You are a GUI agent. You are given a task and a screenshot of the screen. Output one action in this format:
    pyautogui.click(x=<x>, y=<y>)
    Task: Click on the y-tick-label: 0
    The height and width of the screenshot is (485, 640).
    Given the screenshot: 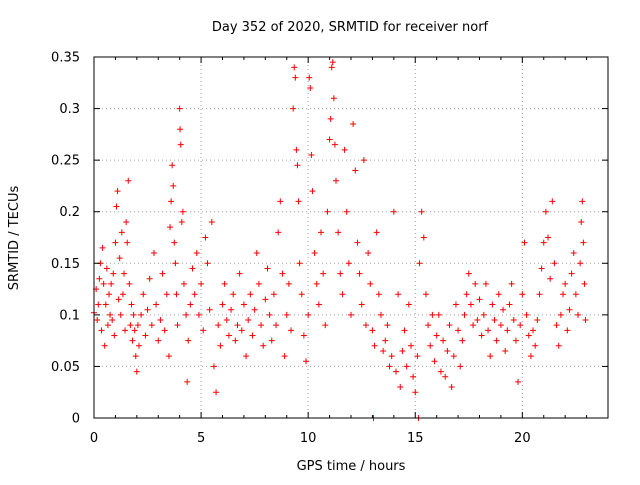 What is the action you would take?
    pyautogui.click(x=76, y=419)
    